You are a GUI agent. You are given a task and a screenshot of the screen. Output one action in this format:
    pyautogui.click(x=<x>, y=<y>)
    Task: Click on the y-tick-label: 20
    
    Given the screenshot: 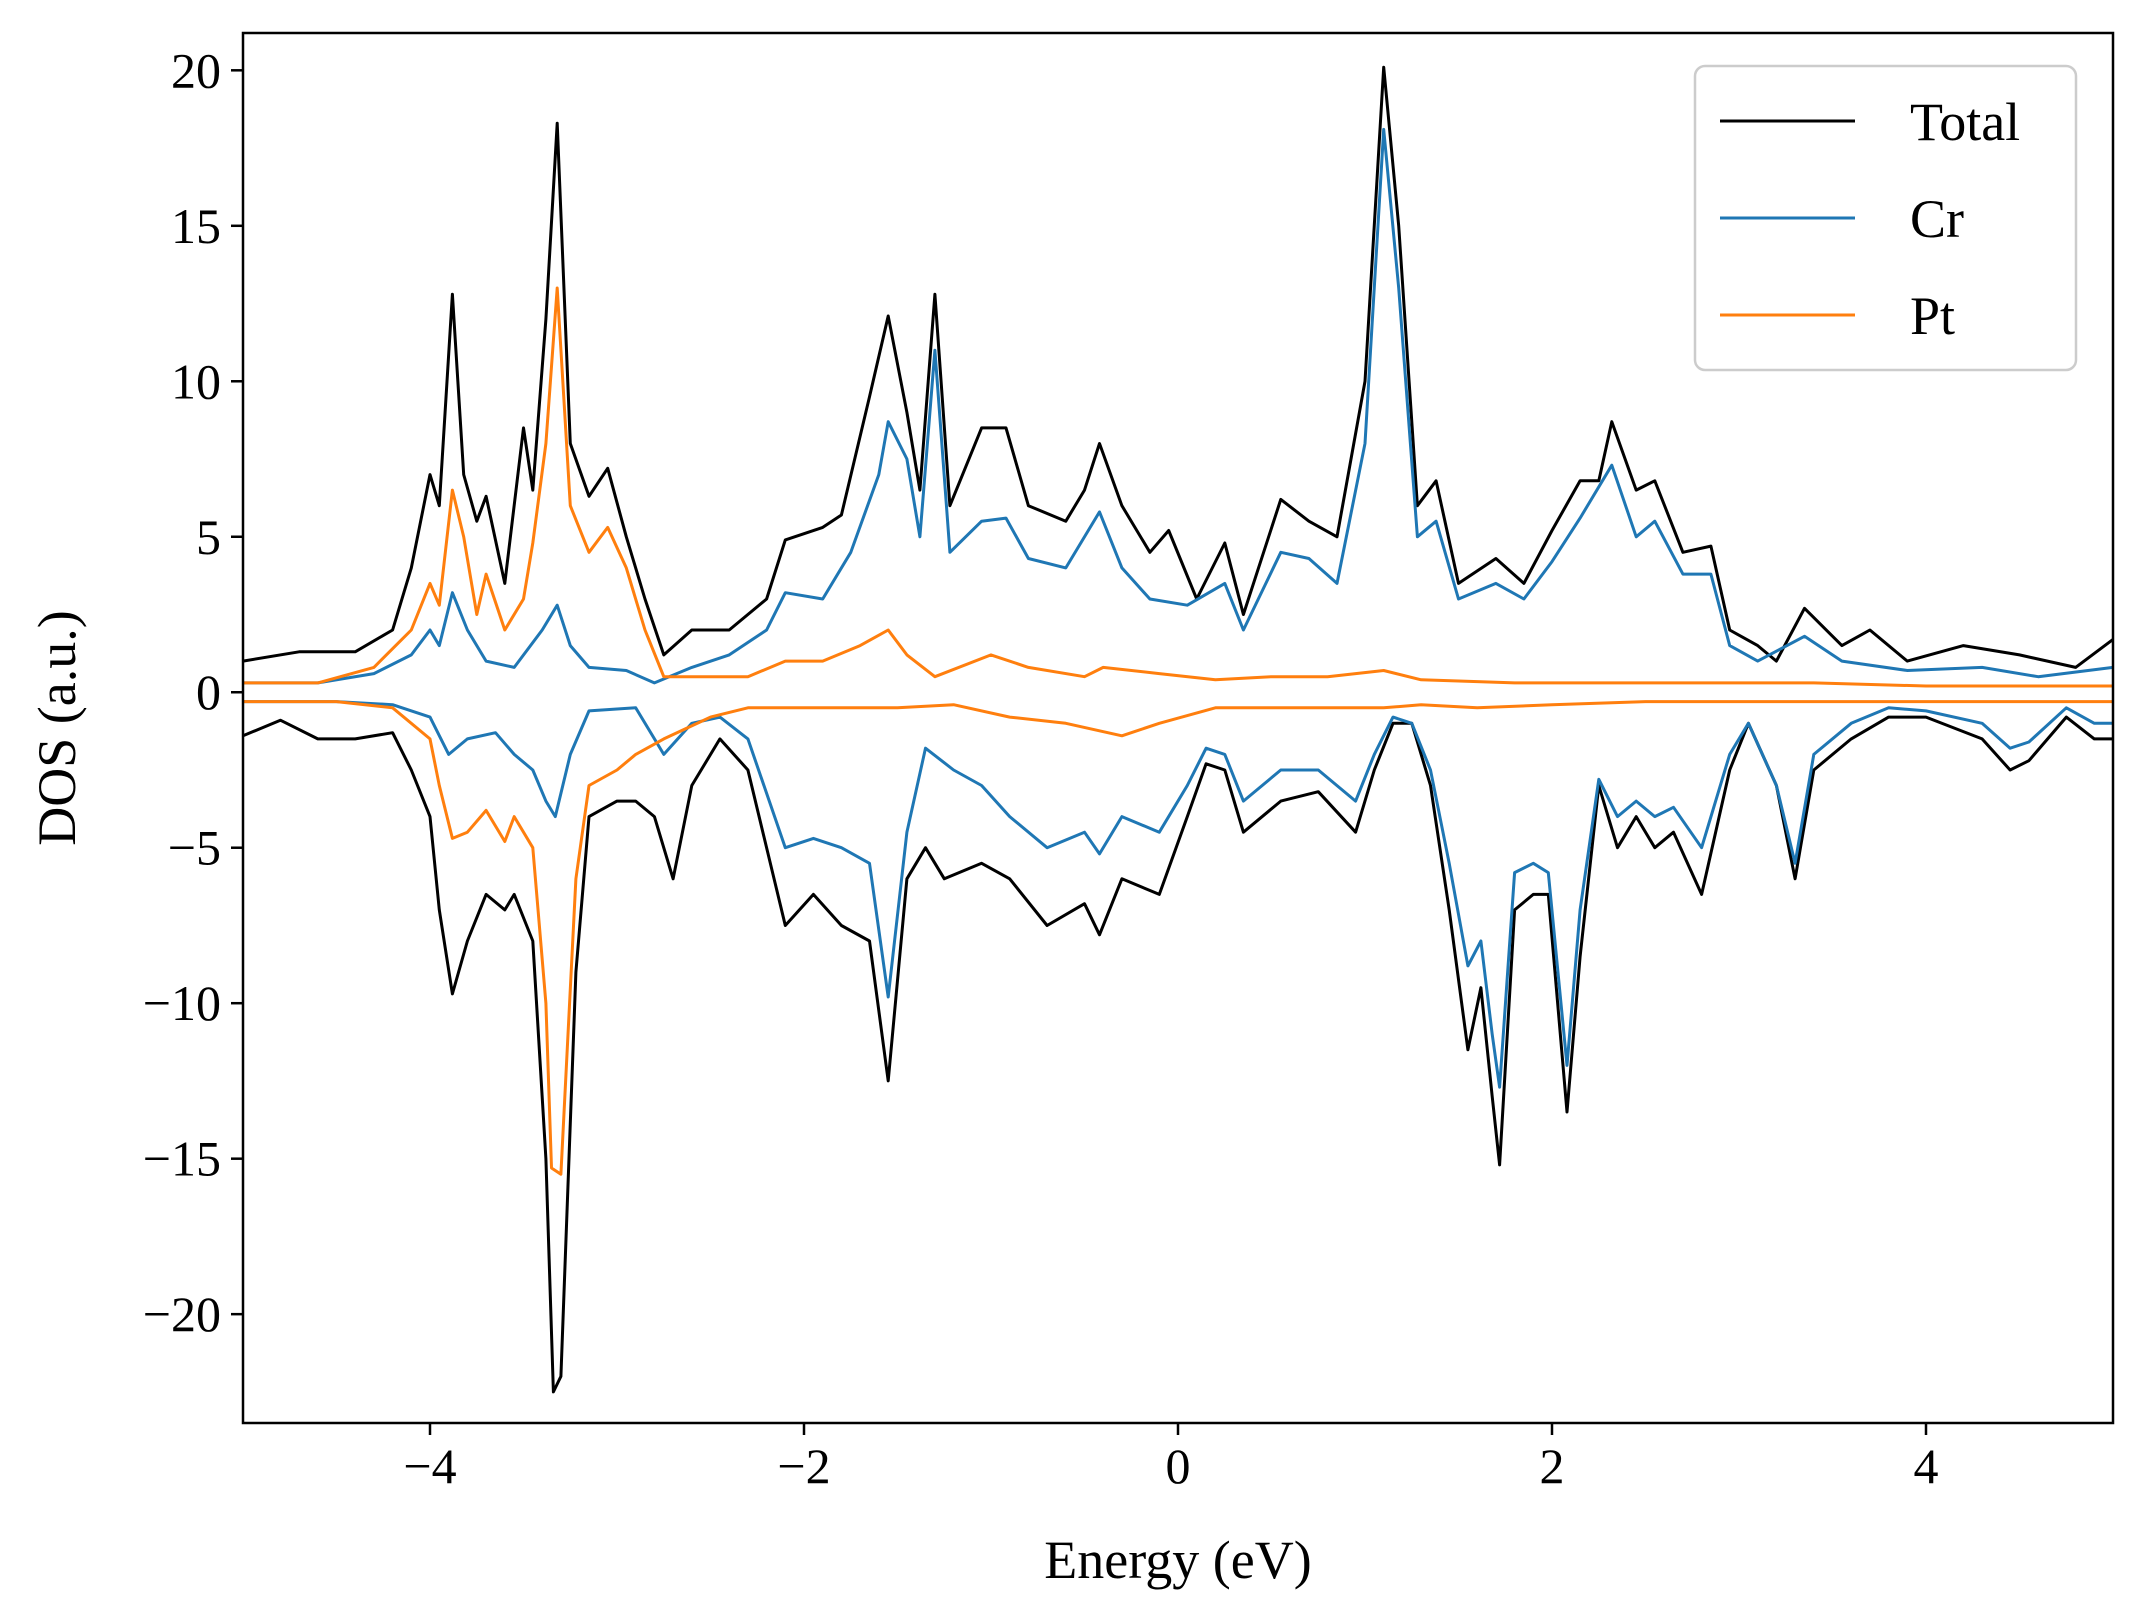 What is the action you would take?
    pyautogui.click(x=196, y=70)
    